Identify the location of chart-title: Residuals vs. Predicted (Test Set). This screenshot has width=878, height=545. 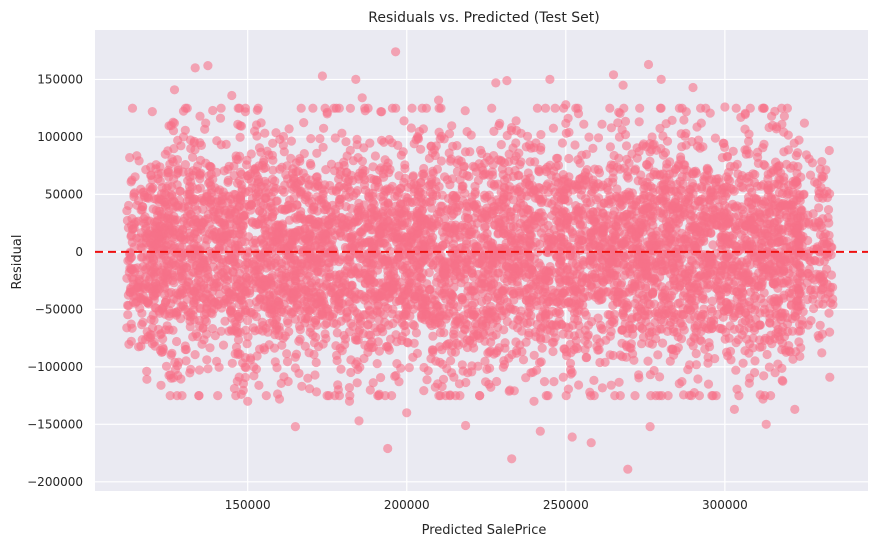
(483, 18).